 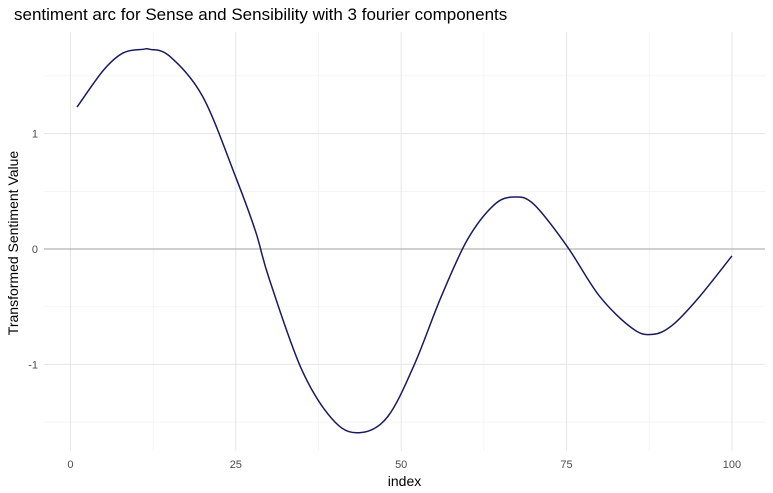 What do you see at coordinates (70, 465) in the screenshot?
I see `x-tick-label: 0` at bounding box center [70, 465].